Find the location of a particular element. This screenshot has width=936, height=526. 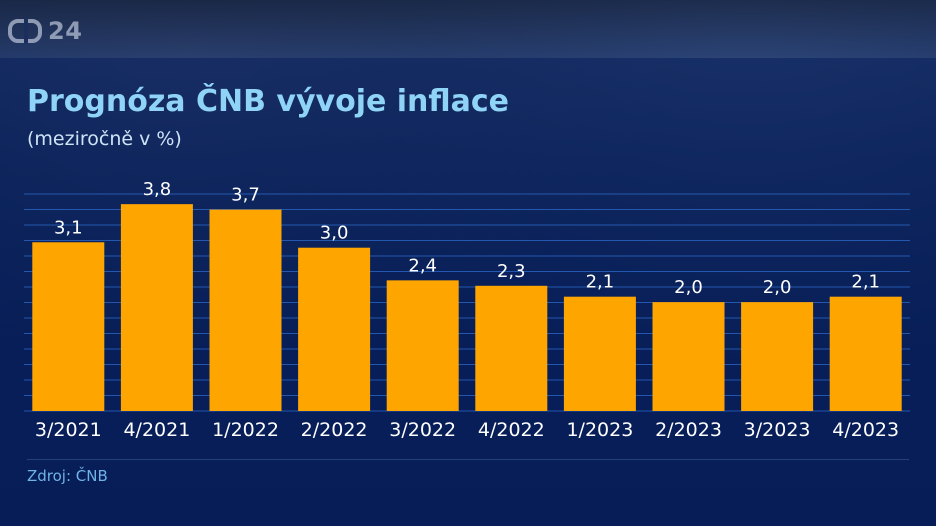

bar-2-2023 is located at coordinates (688, 356).